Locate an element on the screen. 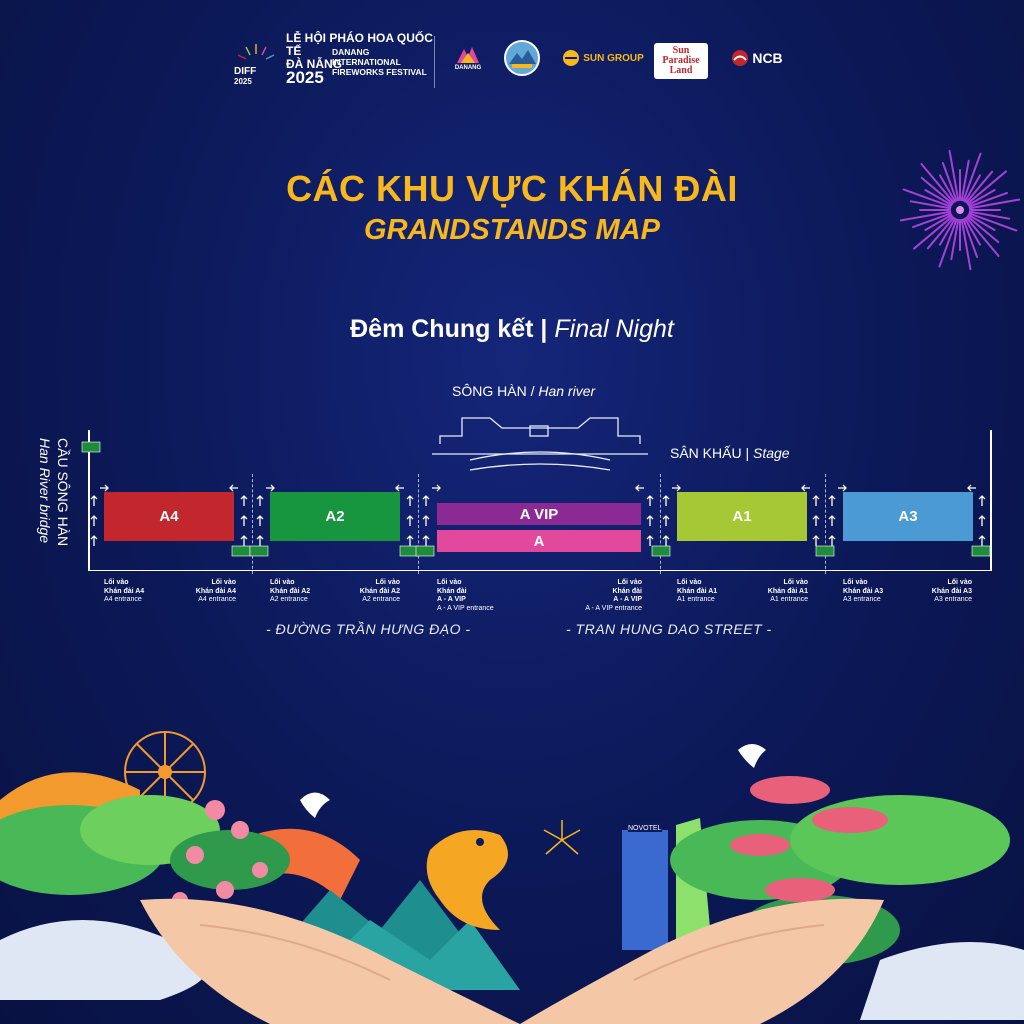 This screenshot has height=1024, width=1024. entrance-vn: A - A VIP is located at coordinates (451, 599).